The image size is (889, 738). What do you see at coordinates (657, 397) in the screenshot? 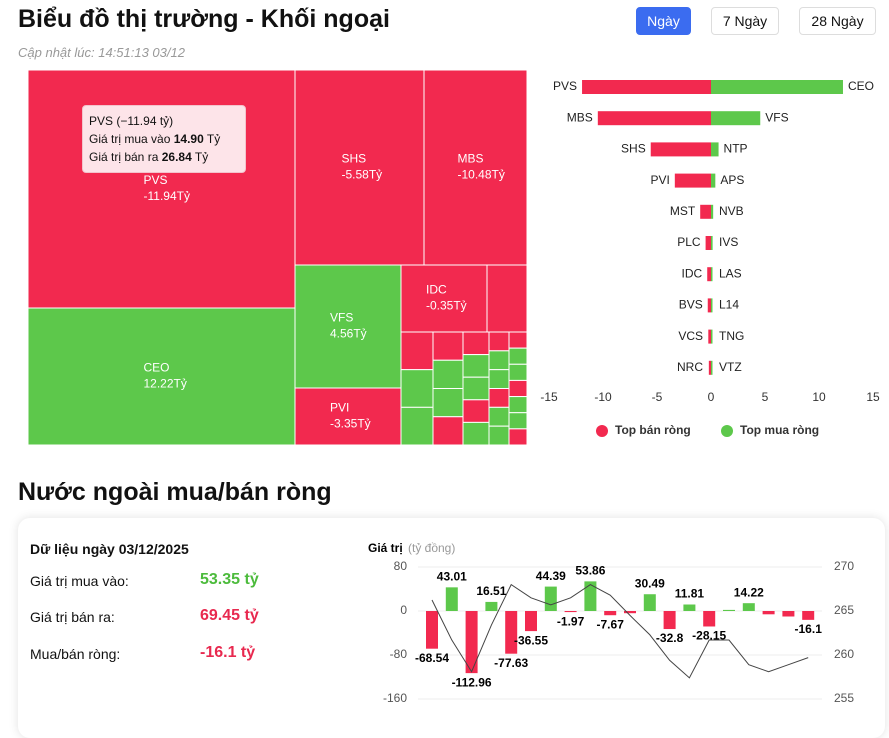
I see `x-tick-label: -5` at bounding box center [657, 397].